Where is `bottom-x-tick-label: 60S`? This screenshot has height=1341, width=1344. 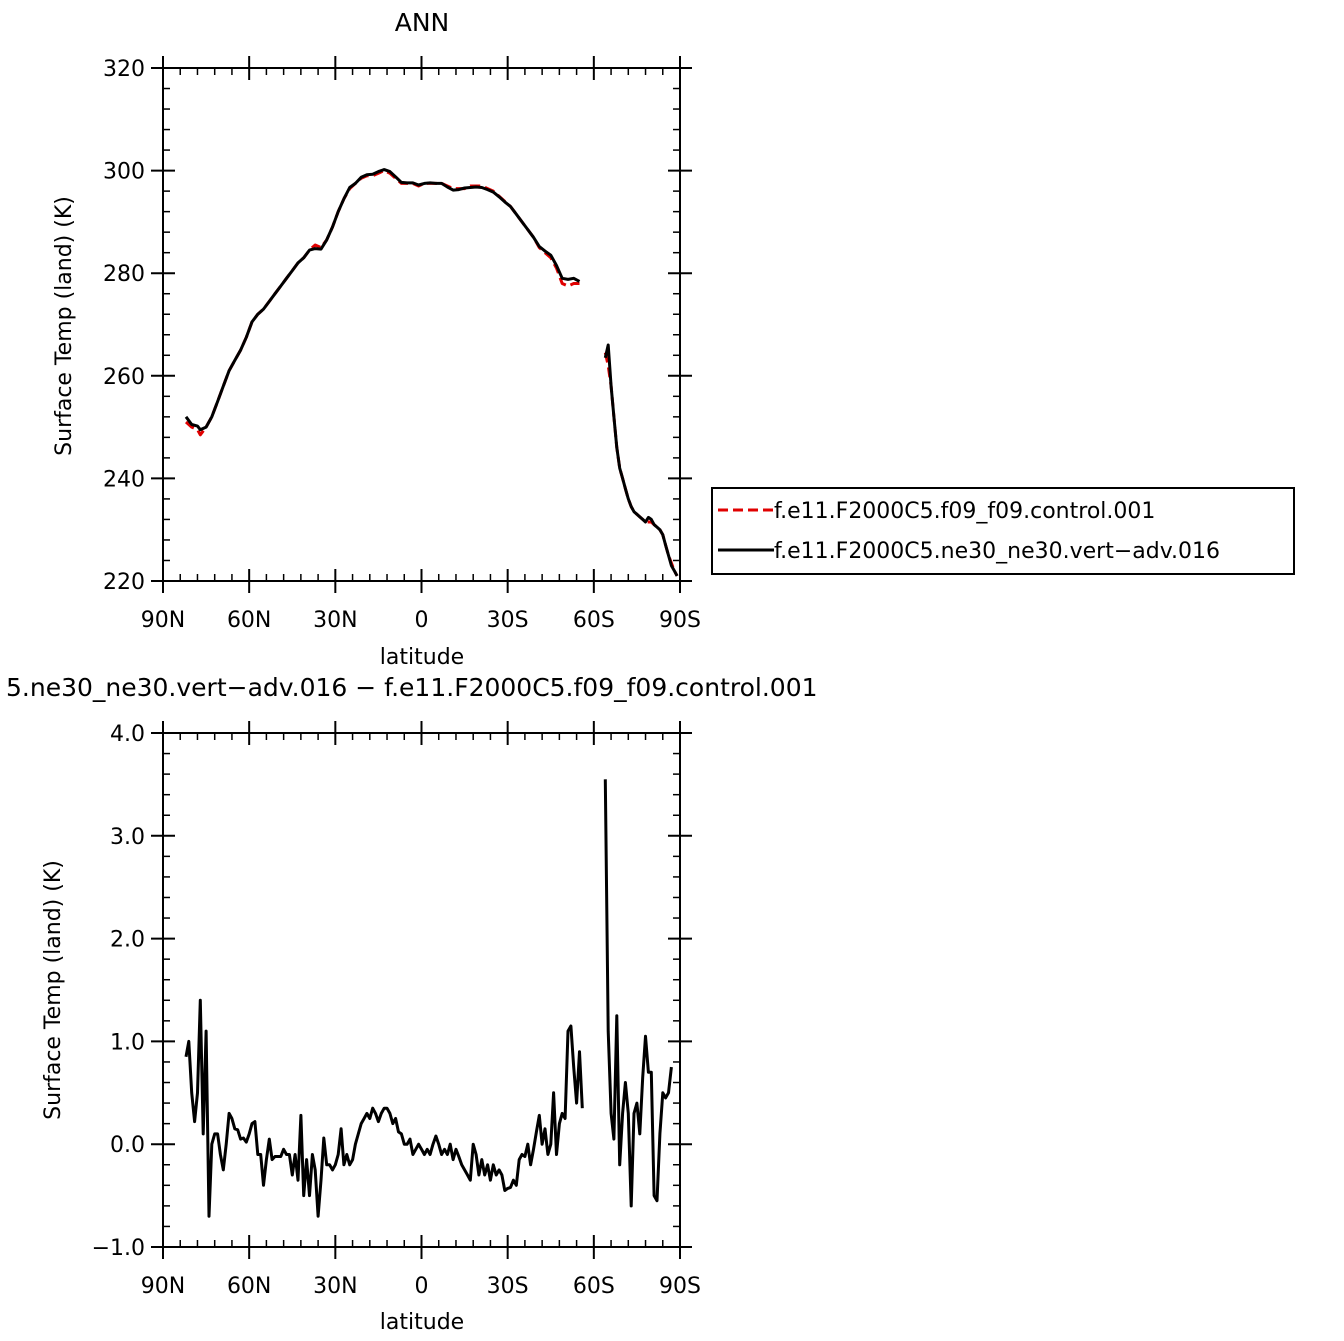
bottom-x-tick-label: 60S is located at coordinates (594, 1286).